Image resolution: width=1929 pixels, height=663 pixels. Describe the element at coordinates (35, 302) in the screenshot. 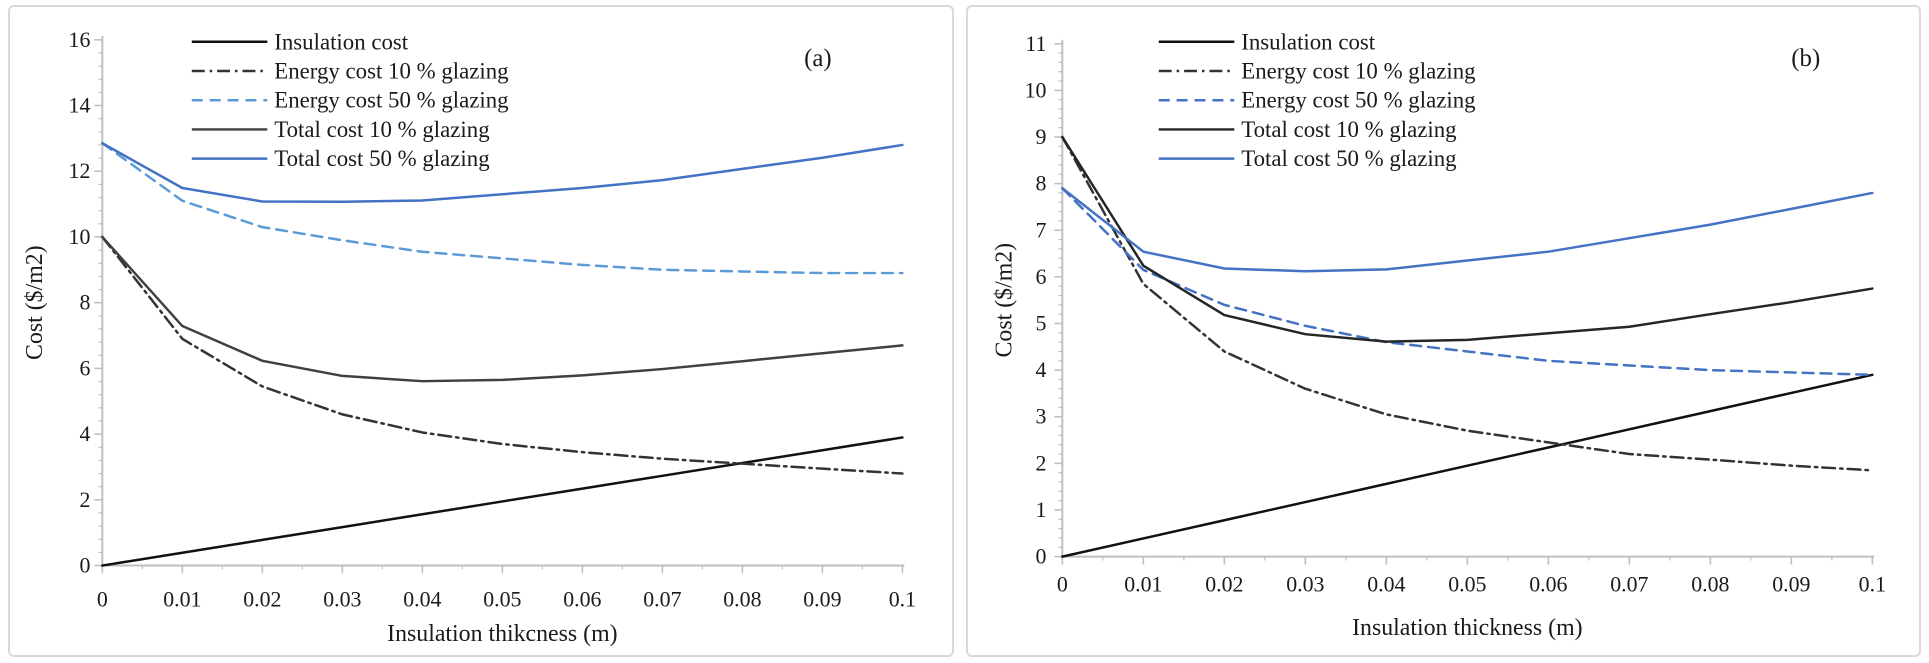

I see `chart-a-y-axis-title: Cost ($/m2)` at that location.